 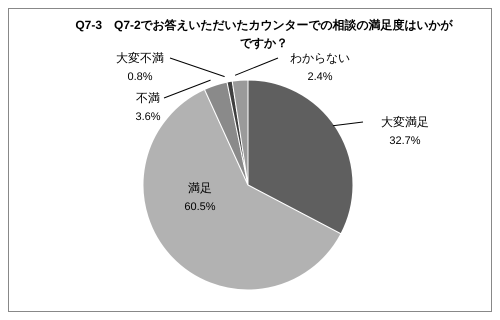 I want to click on slice-label: 大変不満, so click(x=140, y=58).